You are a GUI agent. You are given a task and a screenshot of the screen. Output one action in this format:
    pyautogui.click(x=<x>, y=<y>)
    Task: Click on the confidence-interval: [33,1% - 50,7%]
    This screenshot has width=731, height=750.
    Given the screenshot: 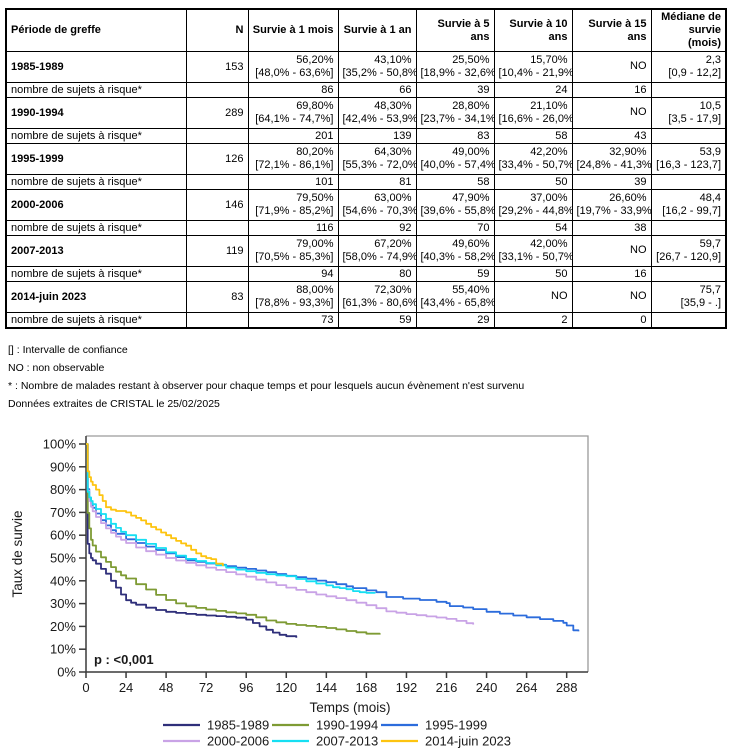 What is the action you would take?
    pyautogui.click(x=535, y=257)
    